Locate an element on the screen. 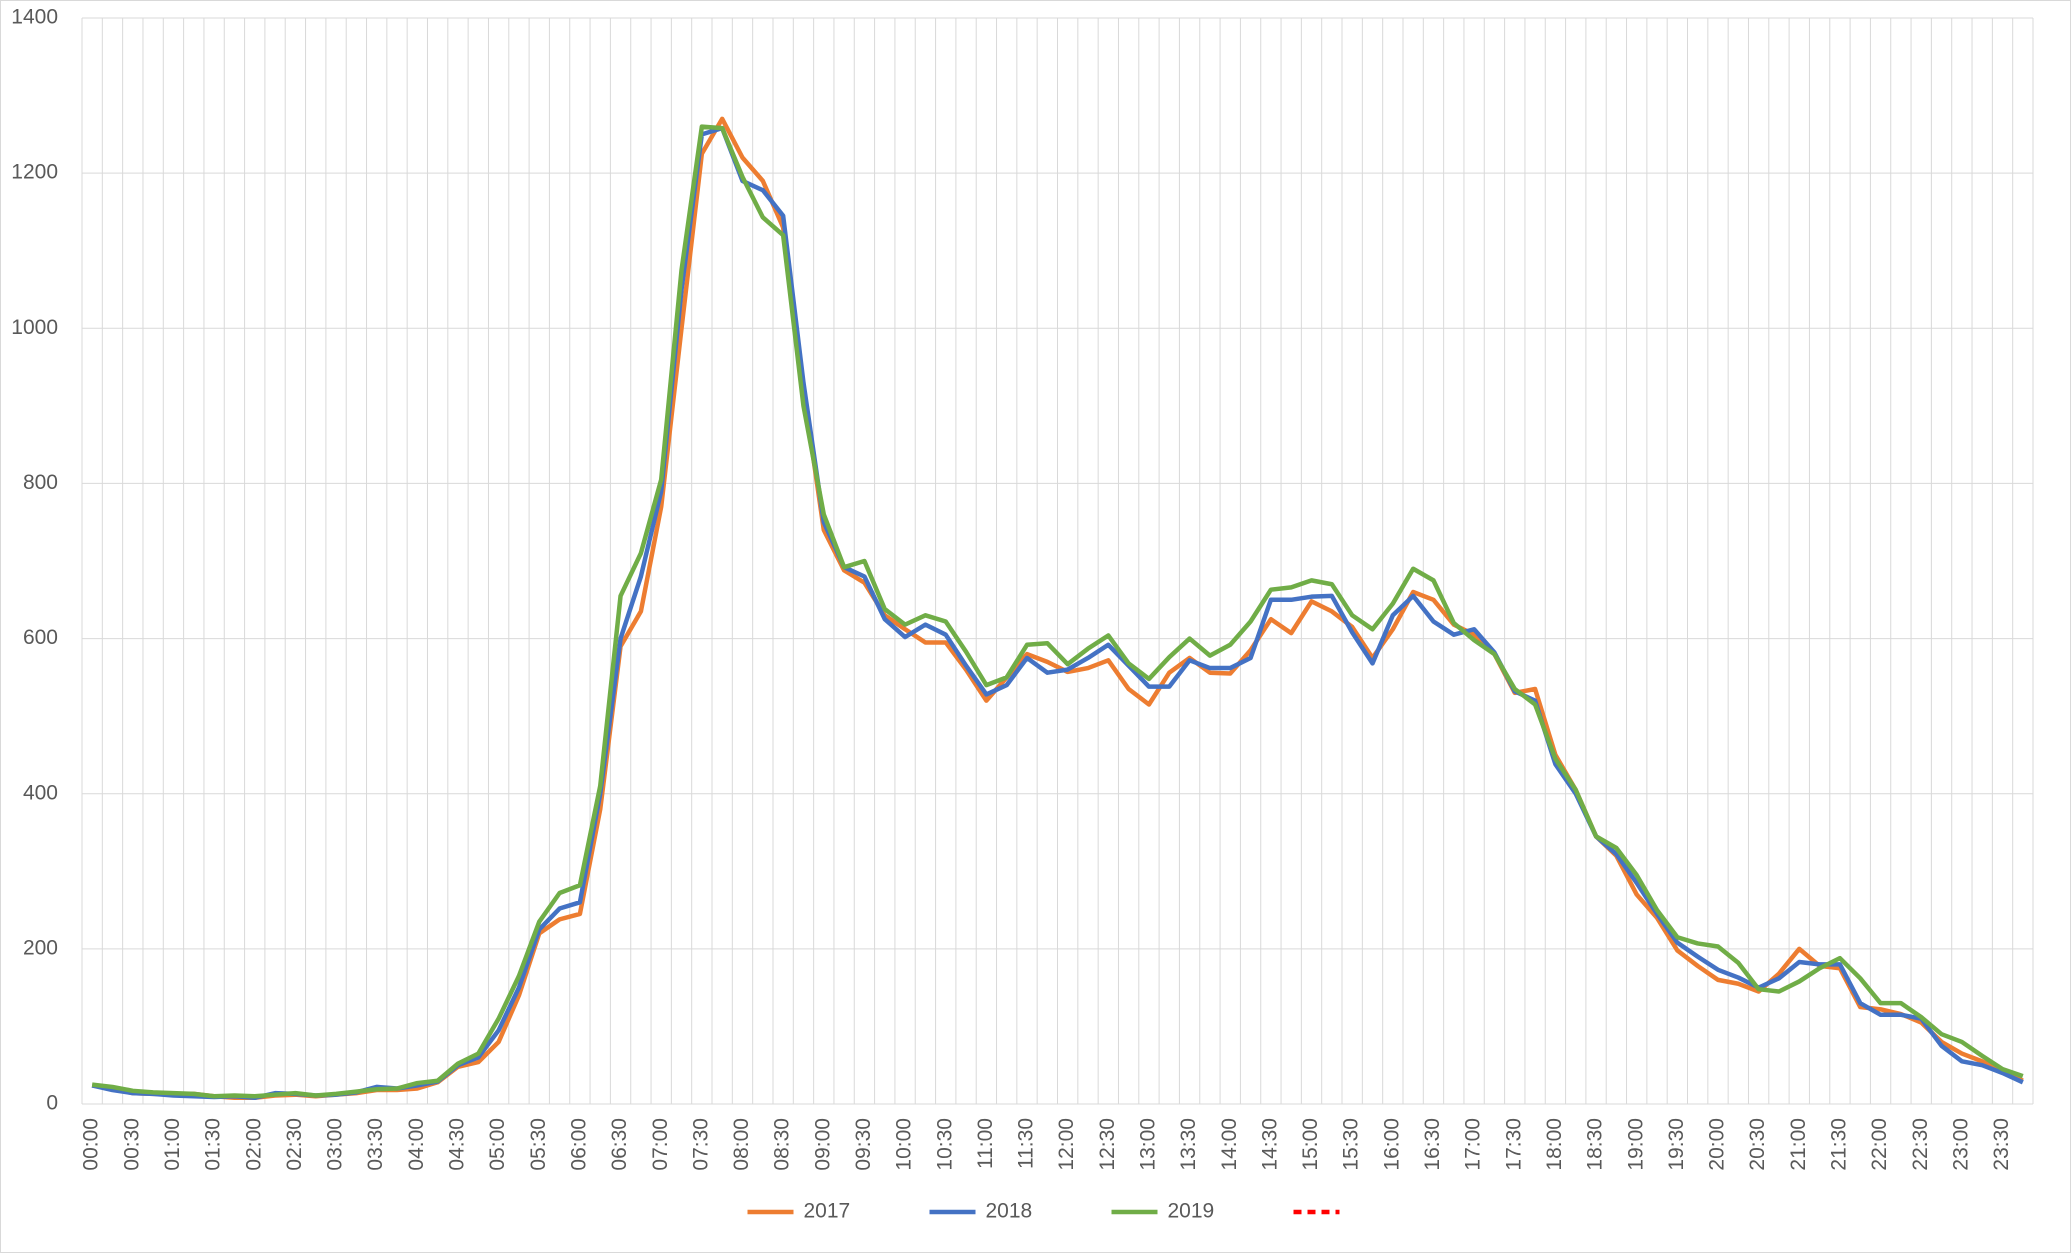  x-tick-label: 01:30 is located at coordinates (213, 1144).